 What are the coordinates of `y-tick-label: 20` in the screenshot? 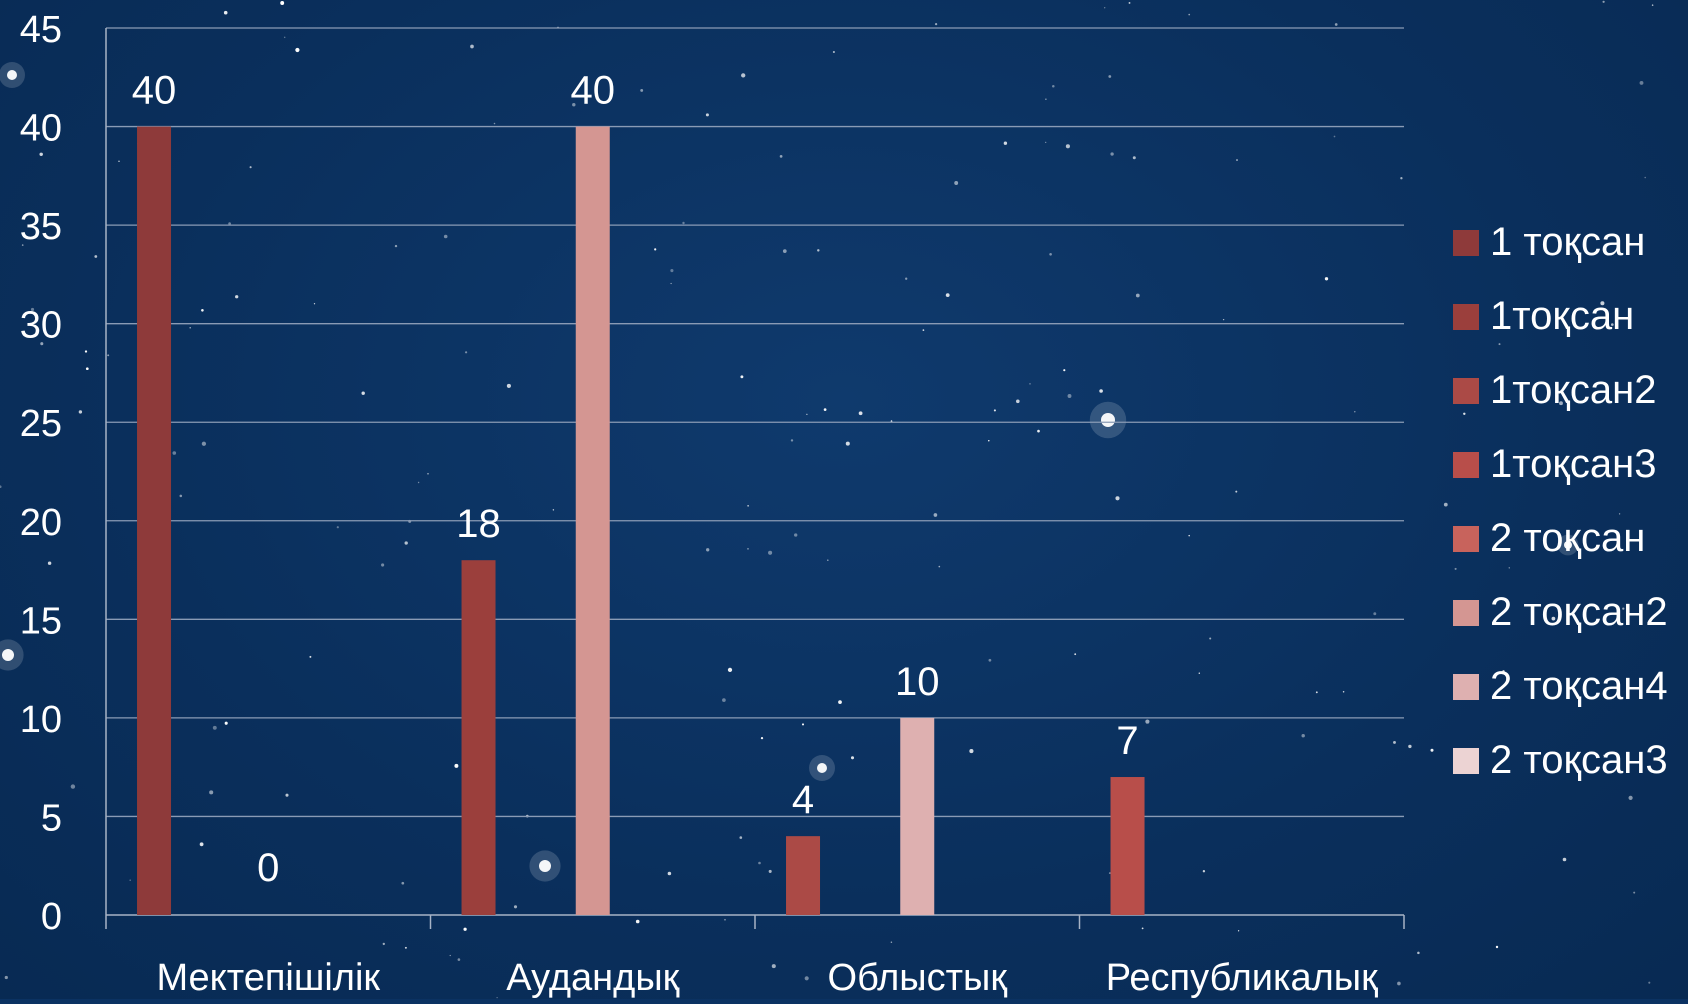 It's located at (41, 523).